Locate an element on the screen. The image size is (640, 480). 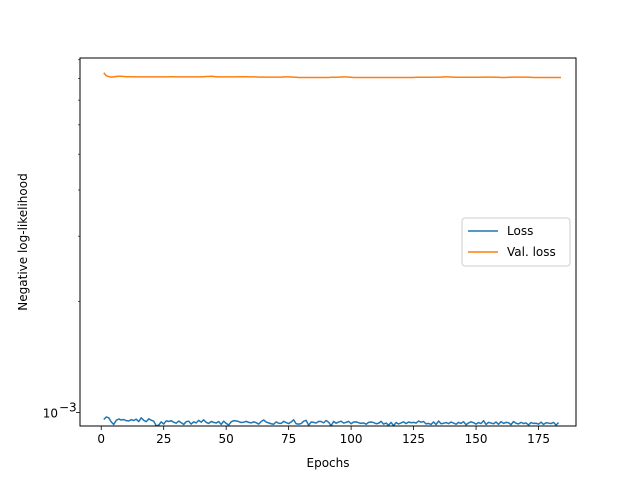
x-tick-label: 75 is located at coordinates (288, 439).